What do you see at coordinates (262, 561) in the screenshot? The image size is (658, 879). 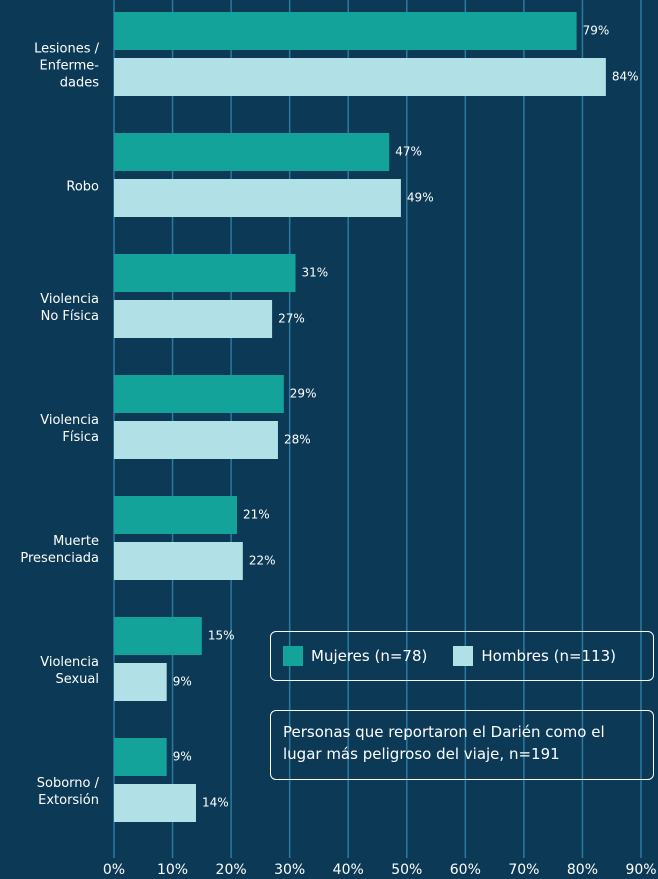 I see `data-label: 22%` at bounding box center [262, 561].